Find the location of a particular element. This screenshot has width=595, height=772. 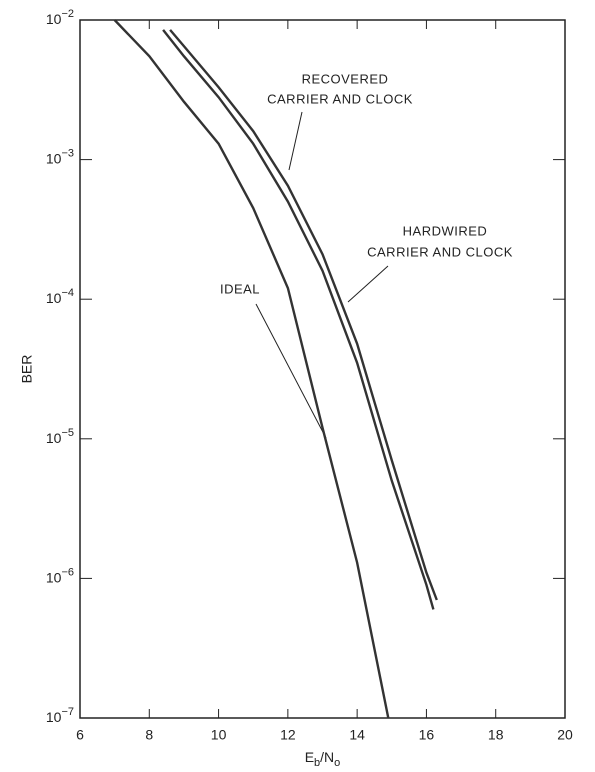

x-tick-label: 6 is located at coordinates (80, 735).